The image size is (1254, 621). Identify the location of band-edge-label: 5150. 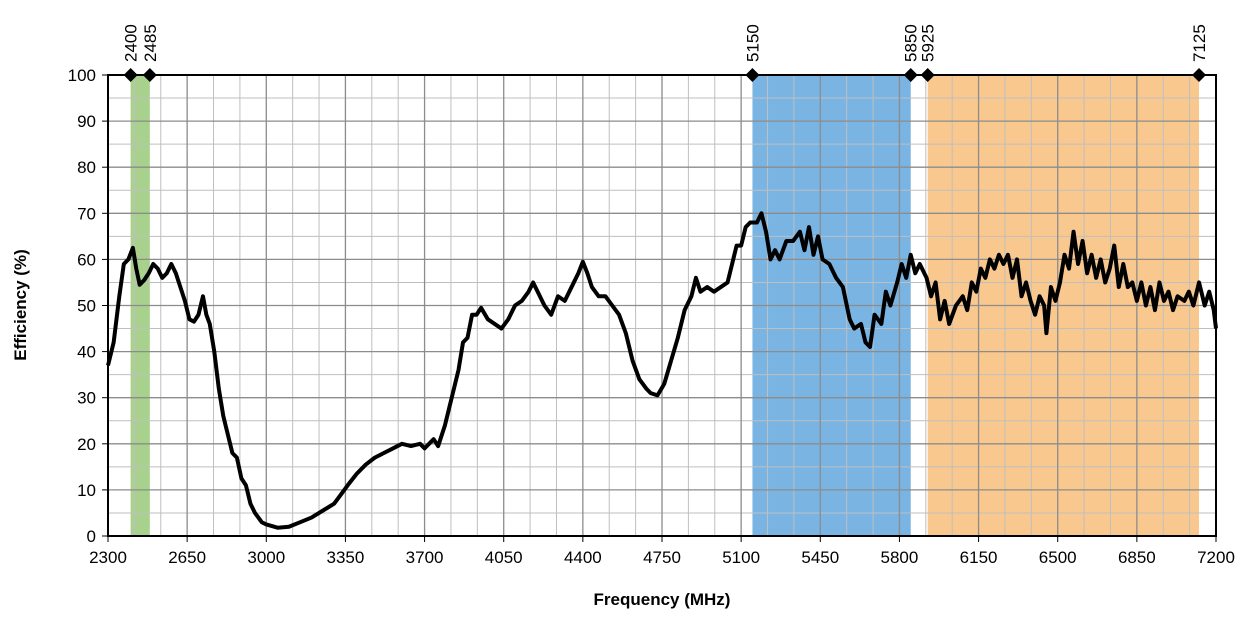
(752, 43).